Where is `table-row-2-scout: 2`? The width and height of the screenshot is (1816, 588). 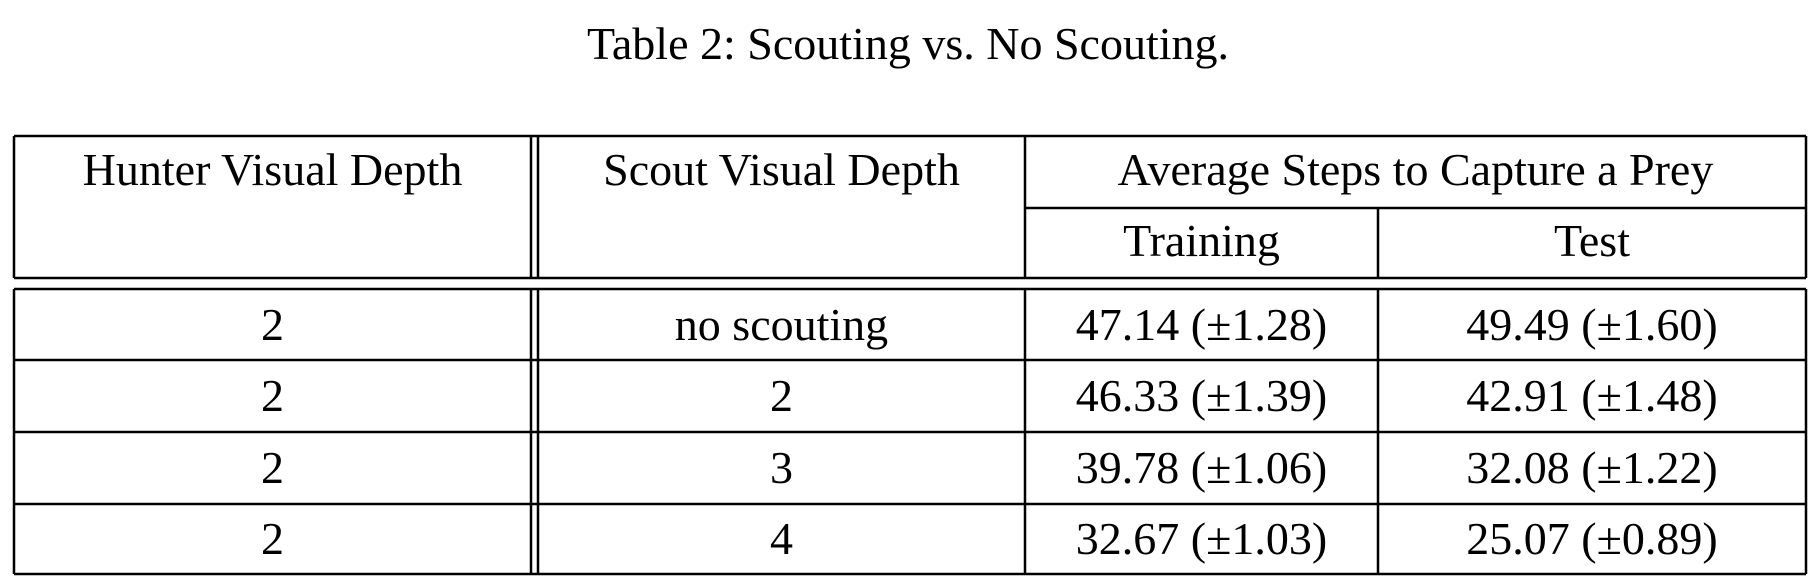
table-row-2-scout: 2 is located at coordinates (781, 395).